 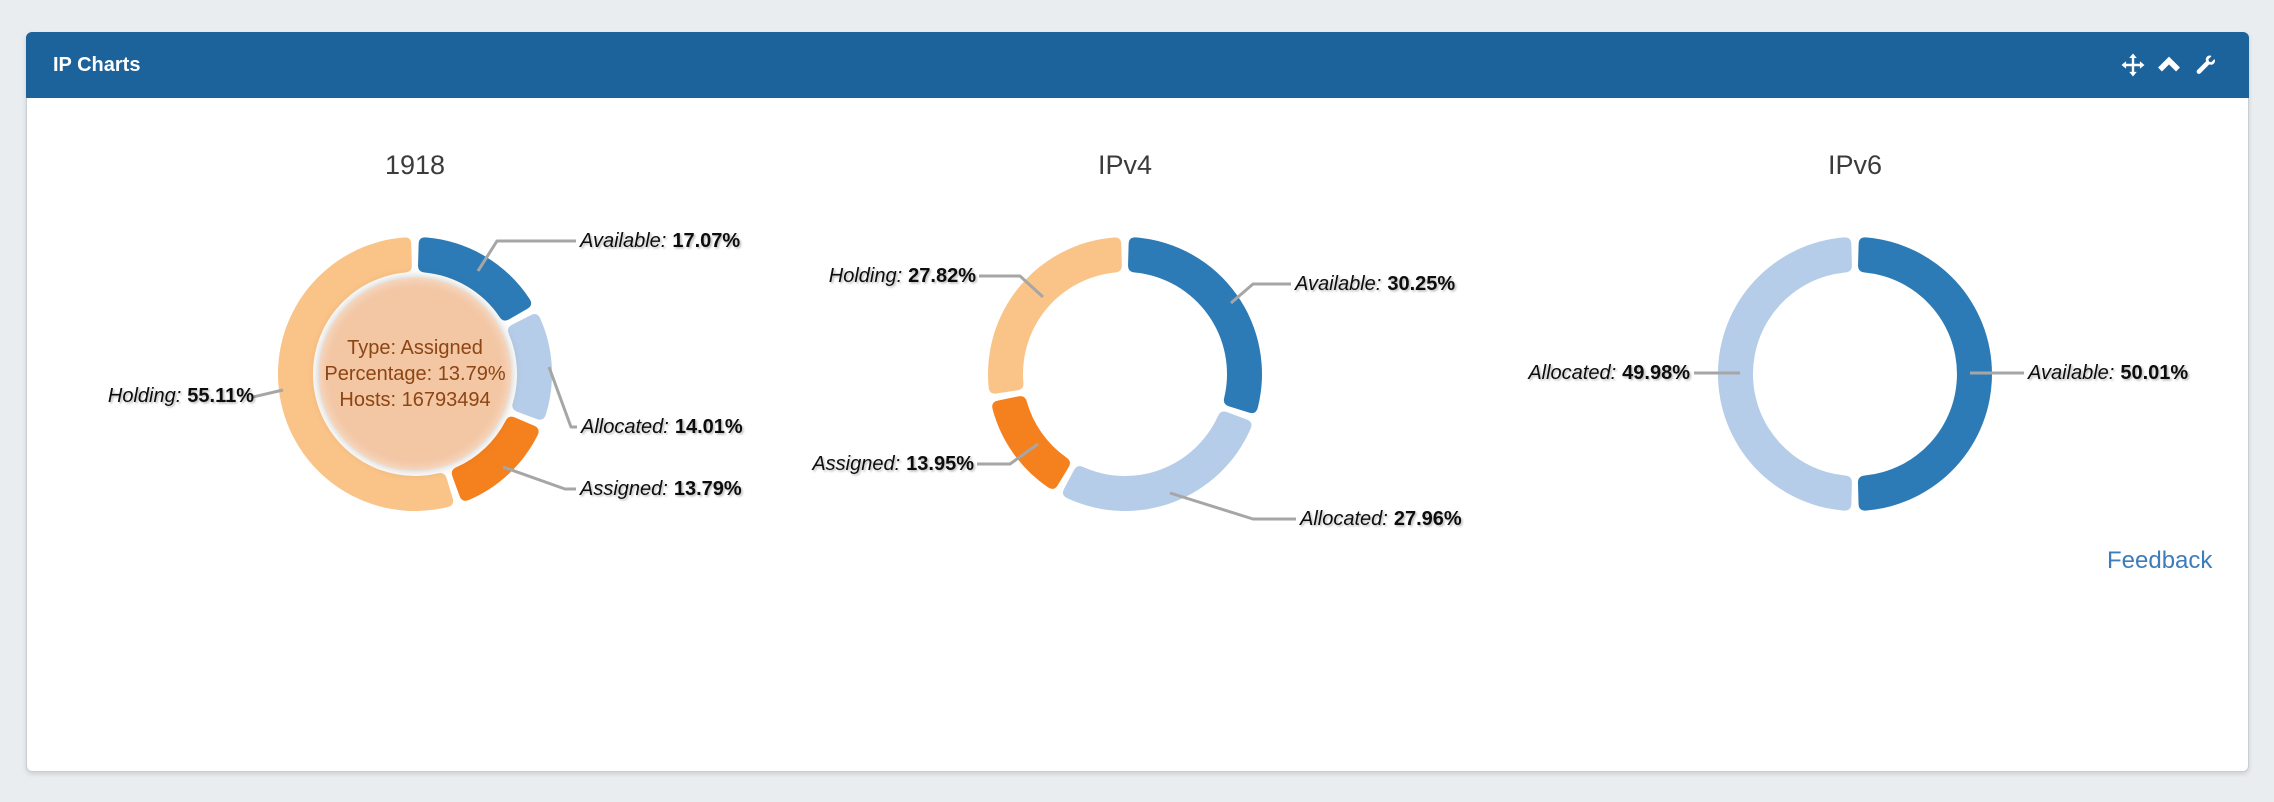 I want to click on slice-label-allocated: Allocated: 14.01%, so click(x=662, y=427).